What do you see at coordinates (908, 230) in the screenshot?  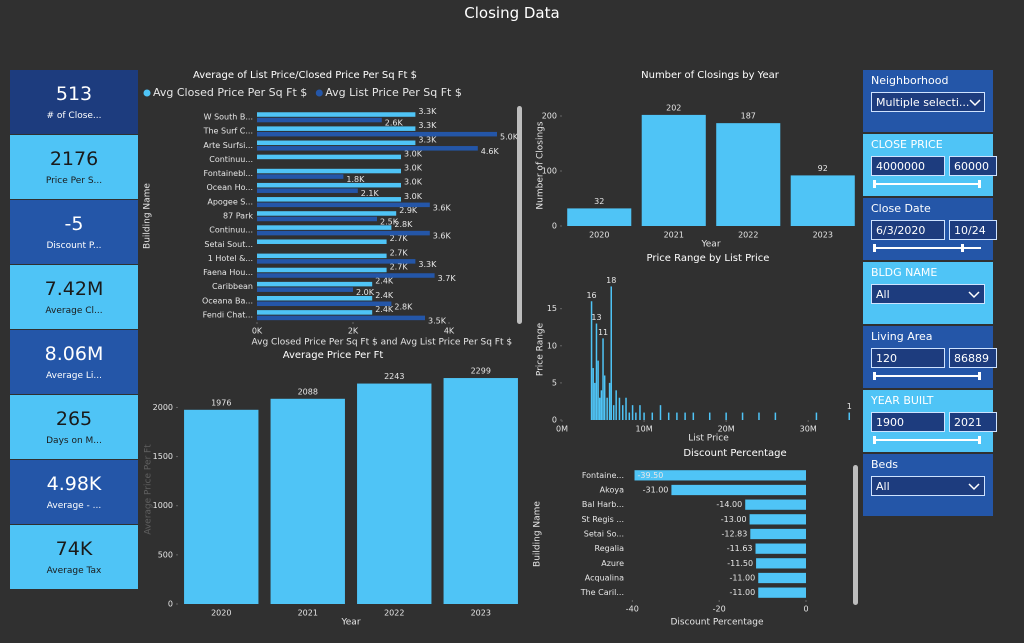 I see `range-from: 6/3/2020` at bounding box center [908, 230].